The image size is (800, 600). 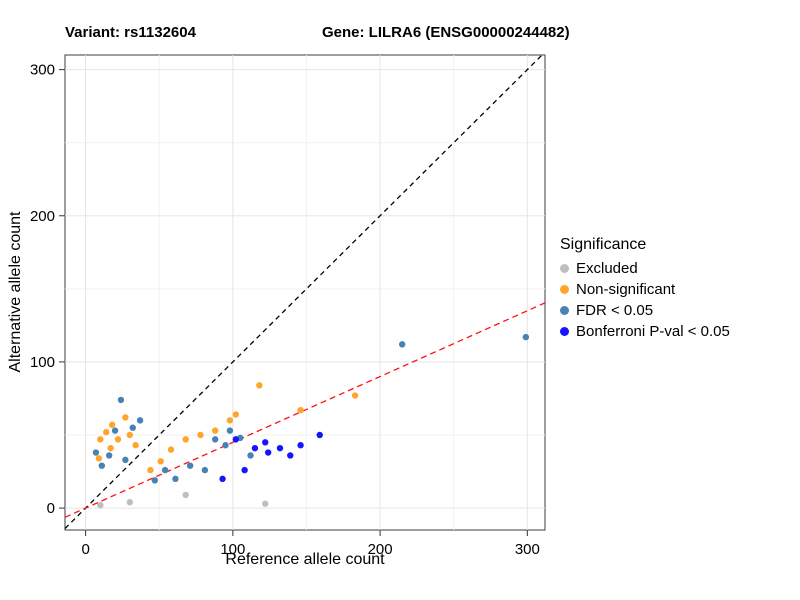 I want to click on legend-item-excluded: Excluded, so click(x=645, y=268).